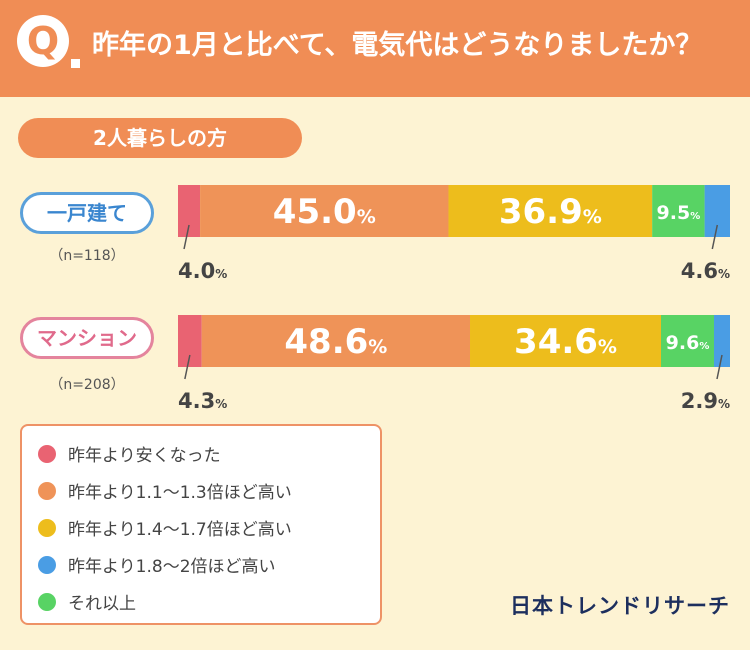 Image resolution: width=750 pixels, height=650 pixels. I want to click on q-badge-letter: Q, so click(43, 41).